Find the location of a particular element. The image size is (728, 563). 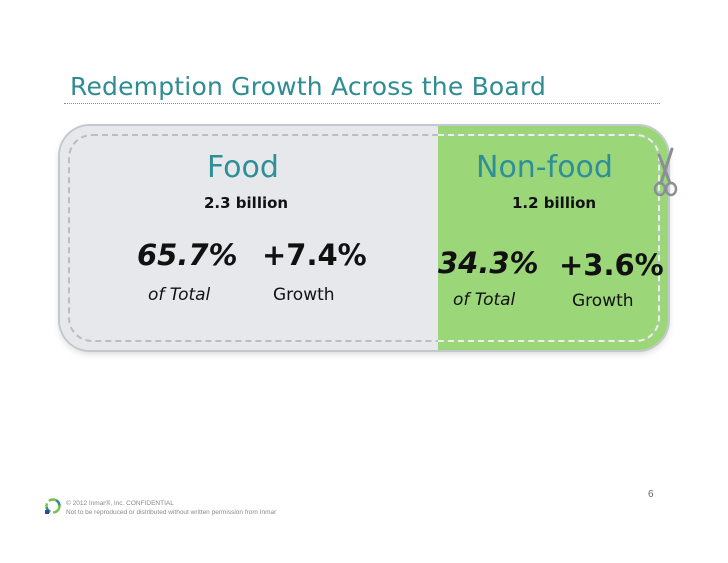

title-divider is located at coordinates (362, 103).